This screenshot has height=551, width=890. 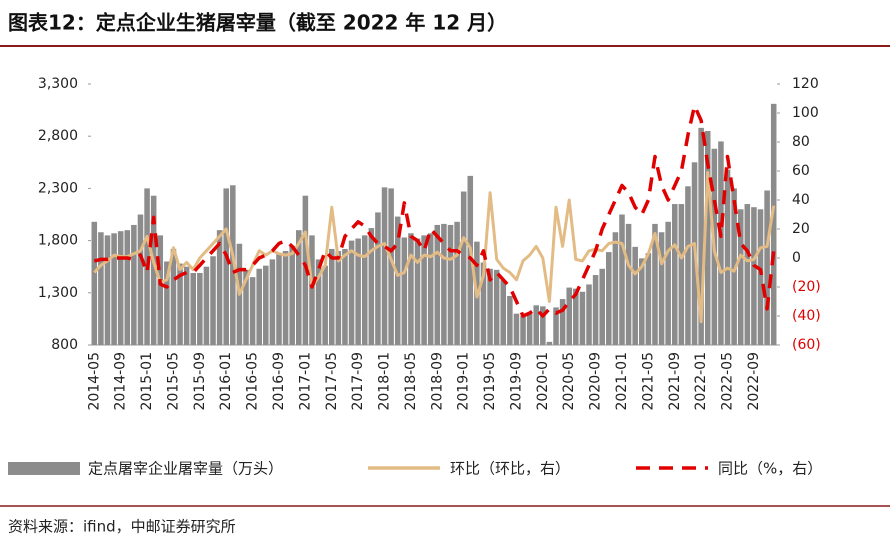 What do you see at coordinates (411, 381) in the screenshot?
I see `x-tick-label: 2018-05` at bounding box center [411, 381].